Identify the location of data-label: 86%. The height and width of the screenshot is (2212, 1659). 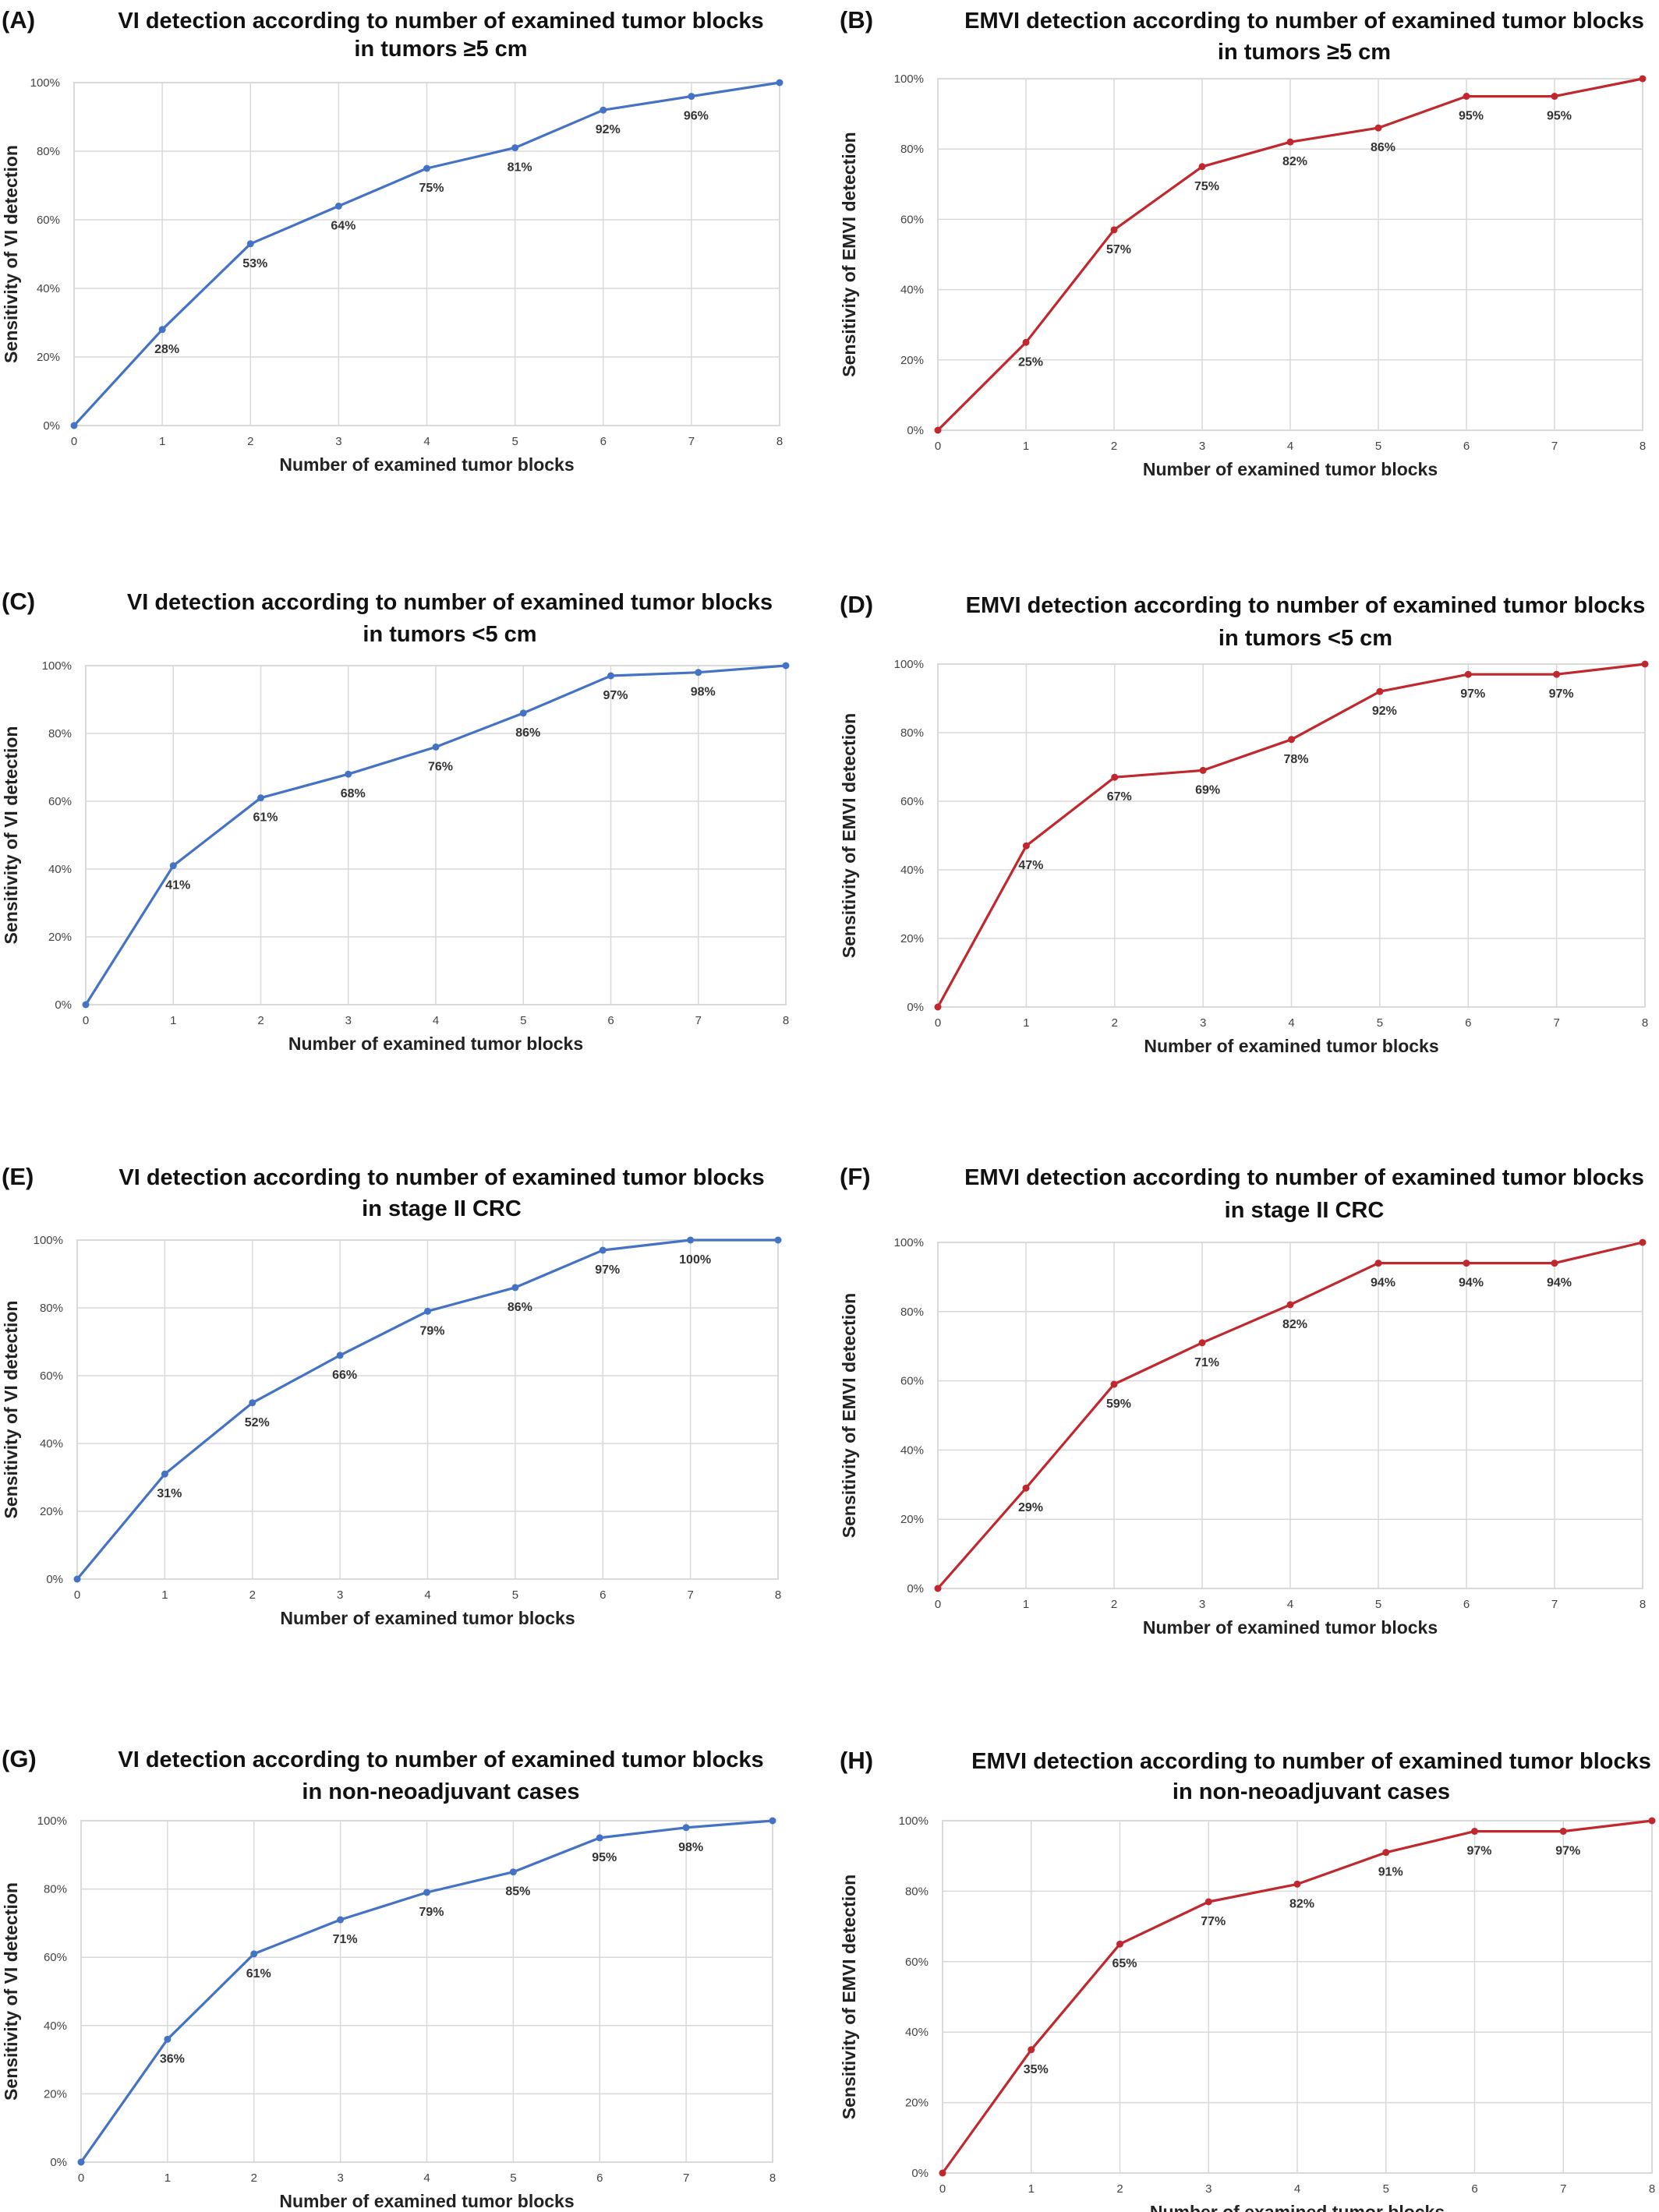
(520, 1307).